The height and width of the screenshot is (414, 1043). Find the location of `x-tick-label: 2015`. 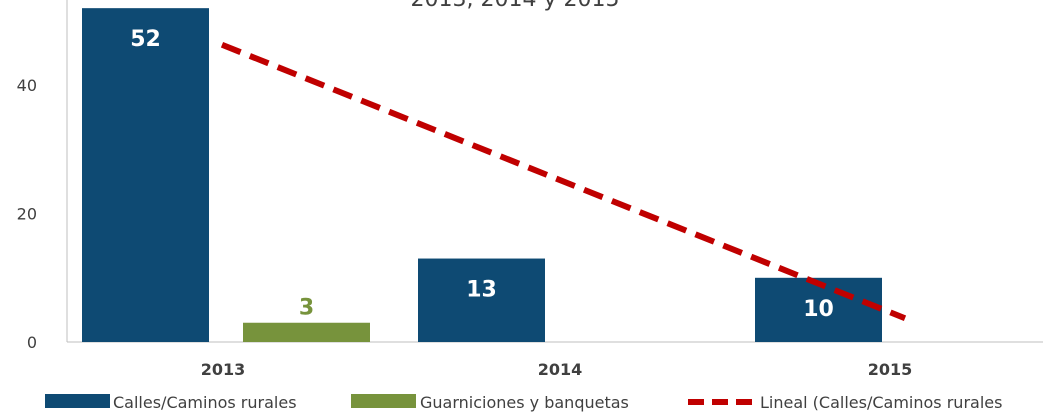

x-tick-label: 2015 is located at coordinates (890, 369).